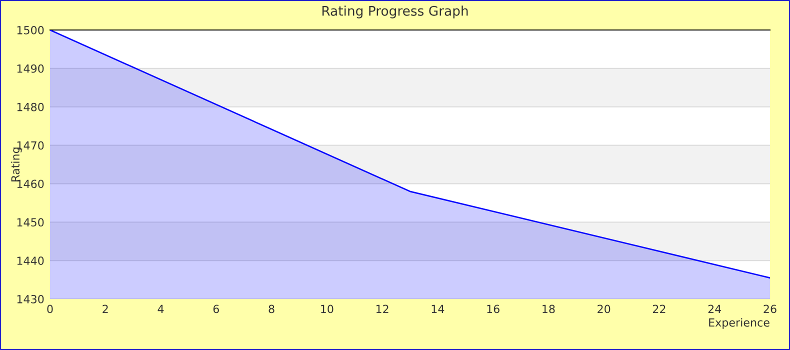  What do you see at coordinates (659, 308) in the screenshot?
I see `x-tick-label: 22` at bounding box center [659, 308].